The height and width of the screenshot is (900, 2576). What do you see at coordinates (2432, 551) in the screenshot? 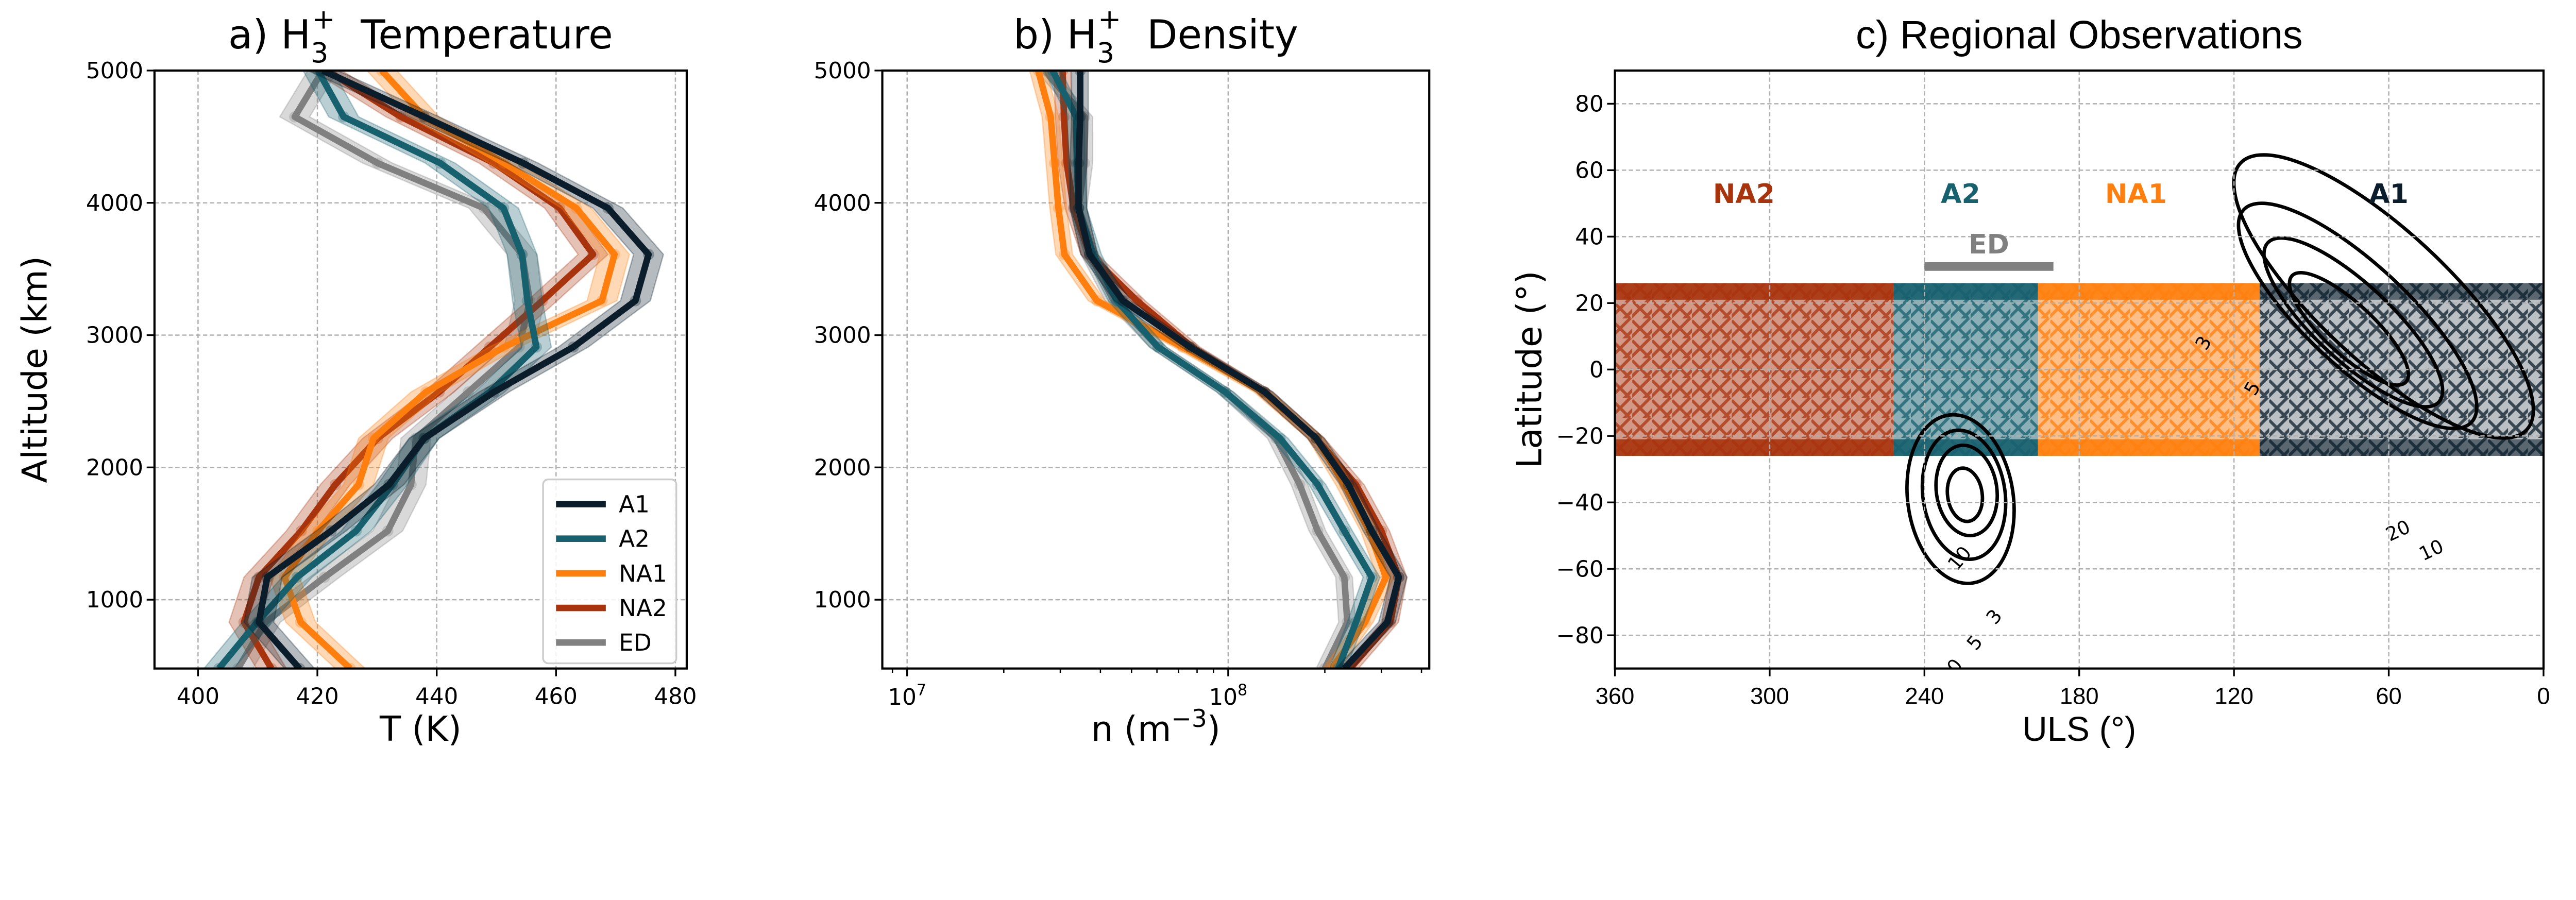
I see `contour-label: 10` at bounding box center [2432, 551].